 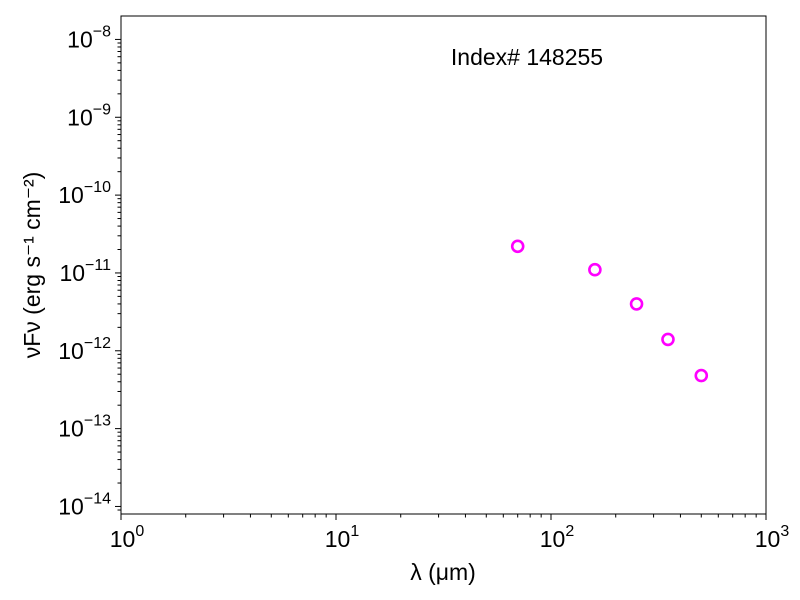 I want to click on y-tick-label: 10⁻¹¹, so click(x=85, y=271).